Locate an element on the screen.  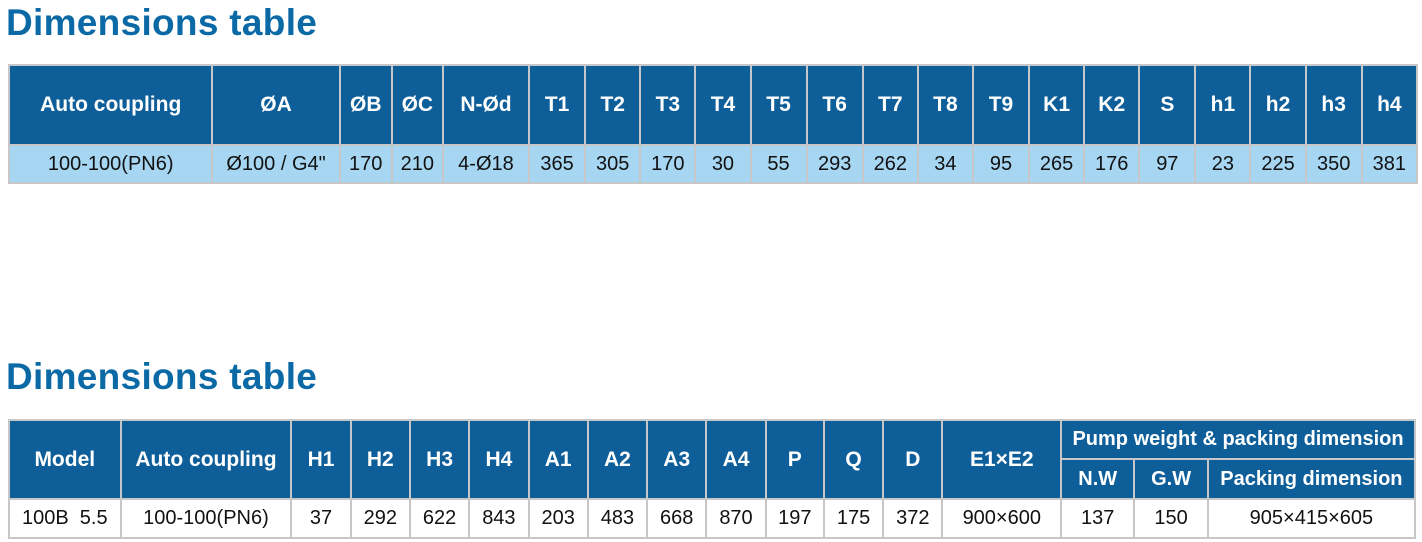
column-header: T2 is located at coordinates (613, 105).